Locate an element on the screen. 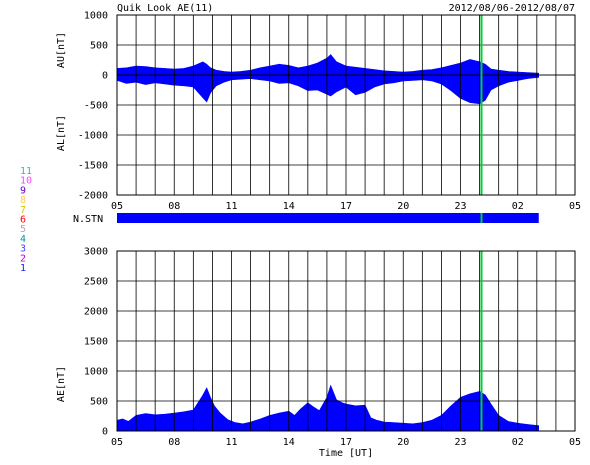 Image resolution: width=590 pixels, height=465 pixels. chart-title: Quik Look AE(11) is located at coordinates (165, 8).